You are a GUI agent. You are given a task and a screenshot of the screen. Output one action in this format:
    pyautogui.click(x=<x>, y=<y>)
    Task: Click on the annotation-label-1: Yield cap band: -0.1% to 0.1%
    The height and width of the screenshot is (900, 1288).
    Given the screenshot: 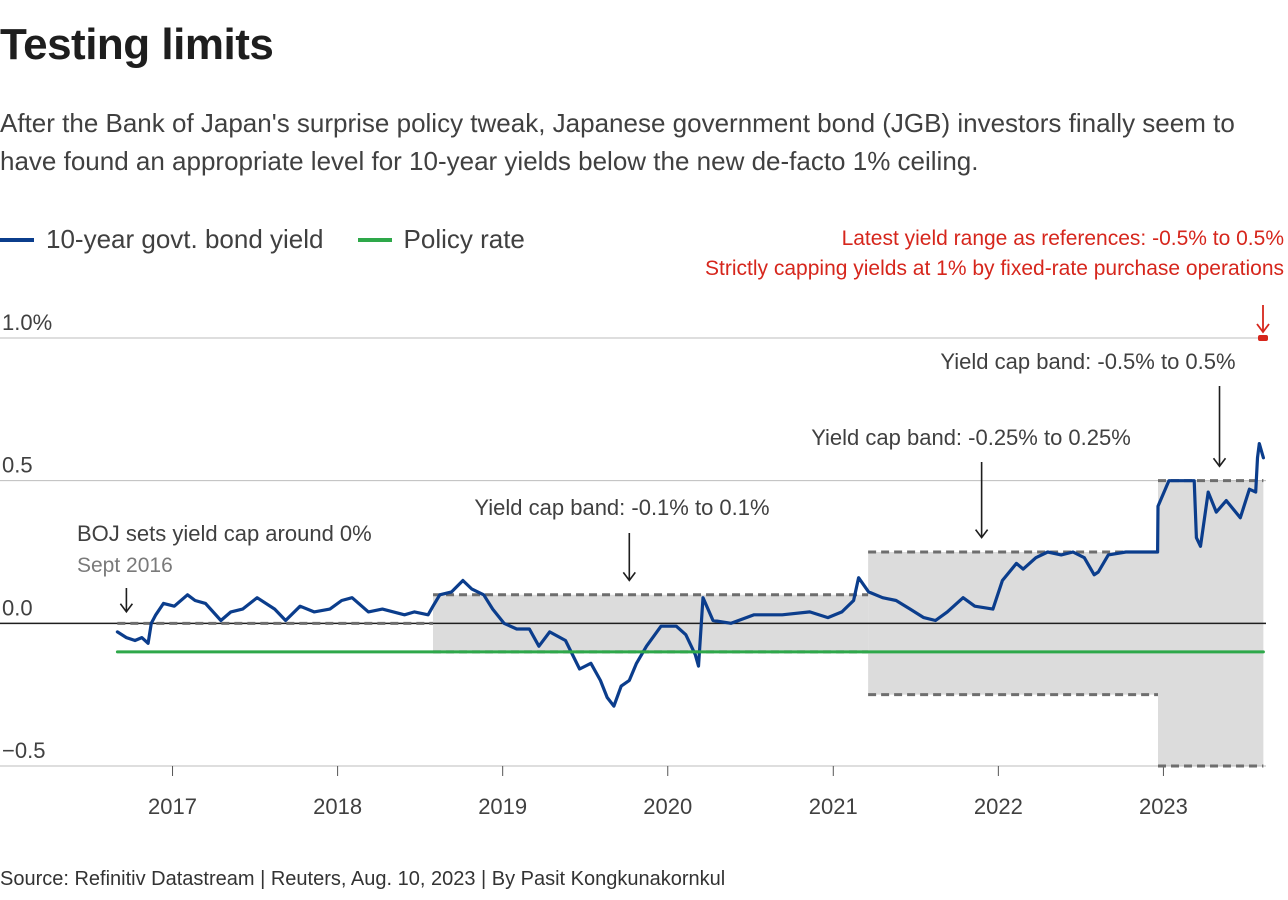 What is the action you would take?
    pyautogui.click(x=621, y=507)
    